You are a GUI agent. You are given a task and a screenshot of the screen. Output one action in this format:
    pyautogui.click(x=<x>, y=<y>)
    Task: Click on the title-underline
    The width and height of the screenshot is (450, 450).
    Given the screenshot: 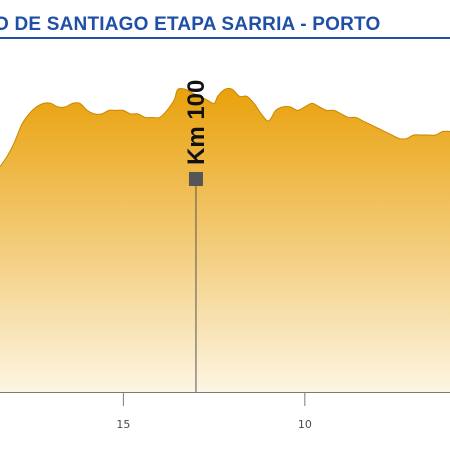 What is the action you would take?
    pyautogui.click(x=225, y=38)
    